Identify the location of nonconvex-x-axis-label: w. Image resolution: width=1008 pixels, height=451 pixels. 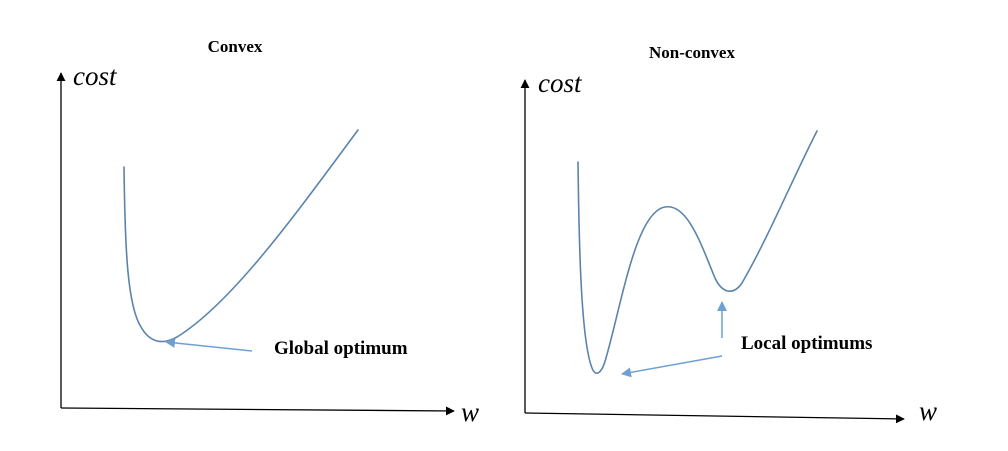
(928, 411).